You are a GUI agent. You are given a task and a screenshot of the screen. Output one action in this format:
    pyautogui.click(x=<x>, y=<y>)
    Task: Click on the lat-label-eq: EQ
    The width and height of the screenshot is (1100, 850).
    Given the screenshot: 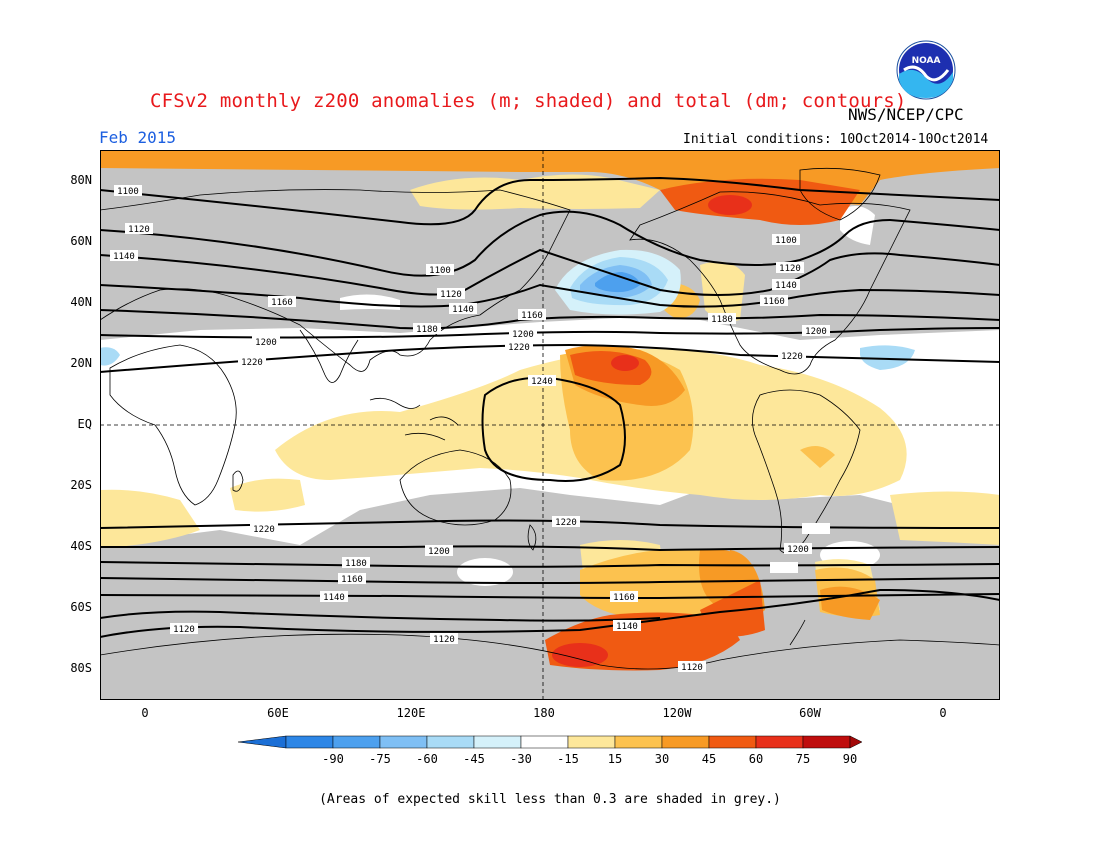 What is the action you would take?
    pyautogui.click(x=84, y=424)
    